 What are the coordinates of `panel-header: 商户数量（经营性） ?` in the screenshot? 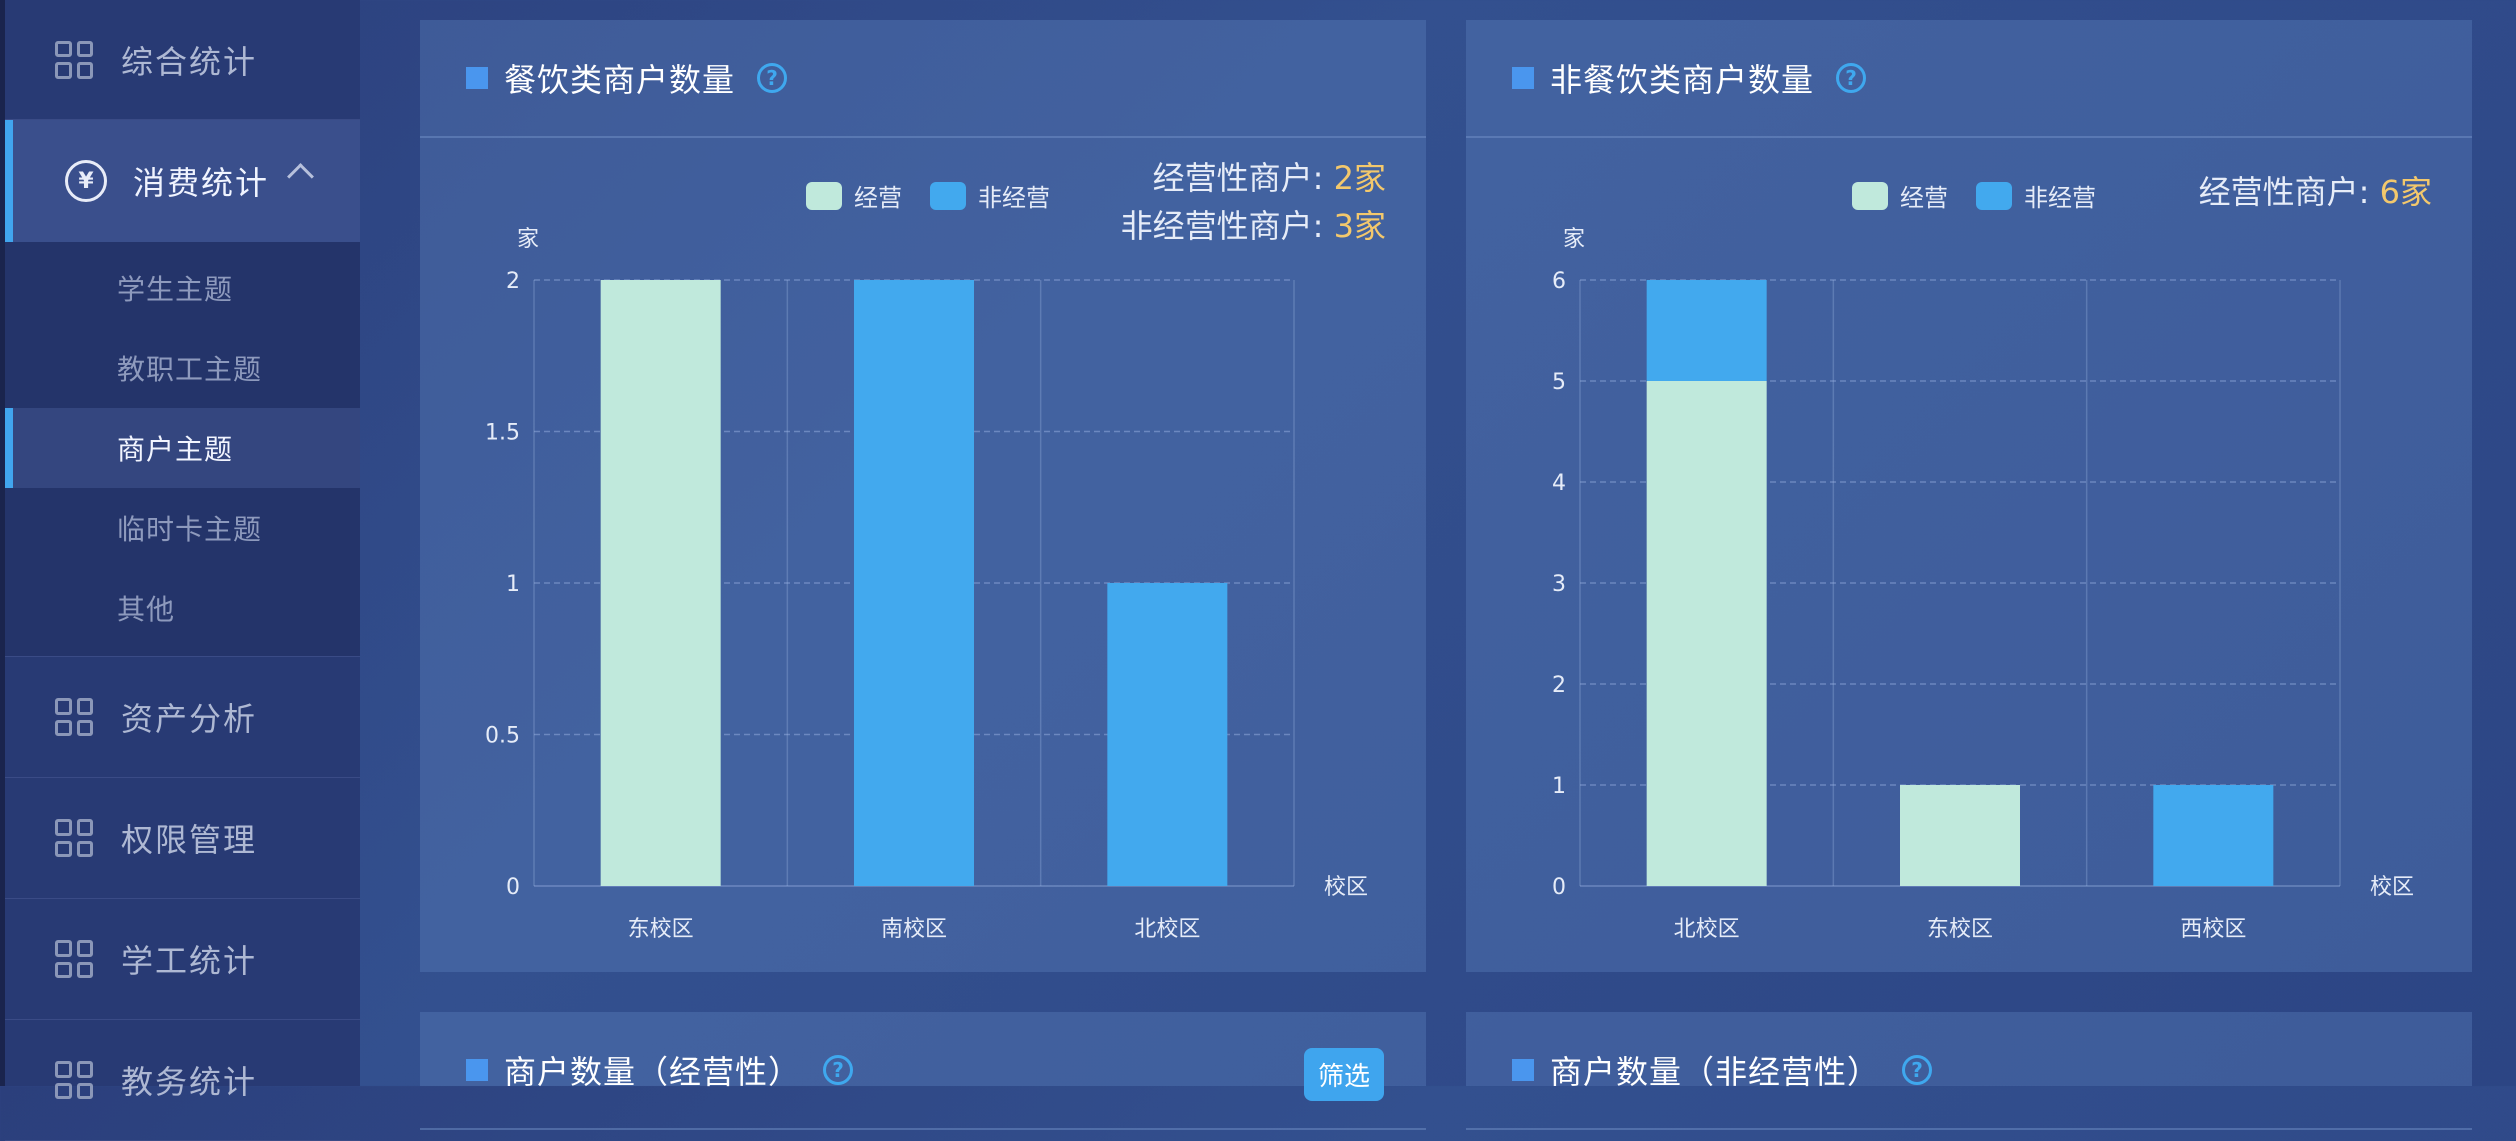 It's located at (923, 1071).